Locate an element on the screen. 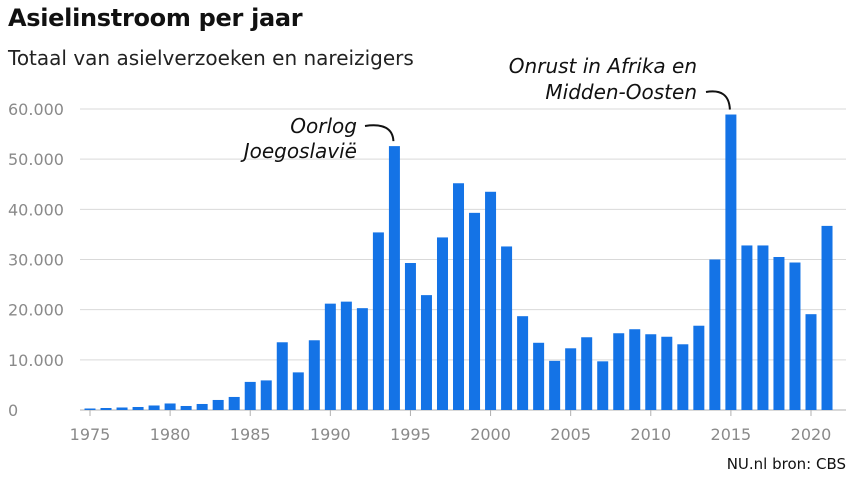  x-tick-label: 1985 is located at coordinates (250, 434).